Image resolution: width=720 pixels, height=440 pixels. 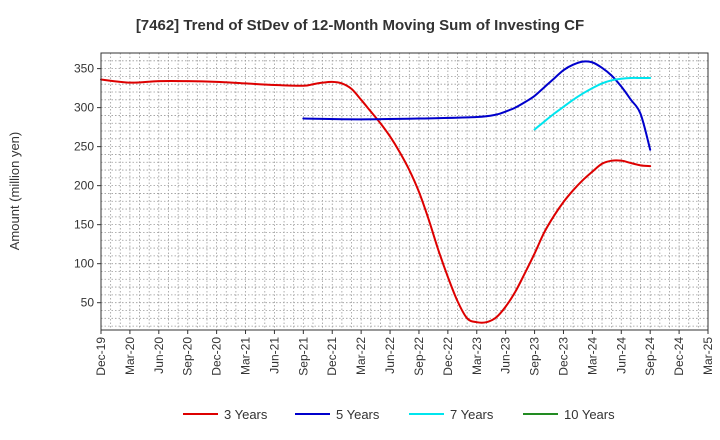 I want to click on x-tick-label: Dec-23, so click(x=563, y=356).